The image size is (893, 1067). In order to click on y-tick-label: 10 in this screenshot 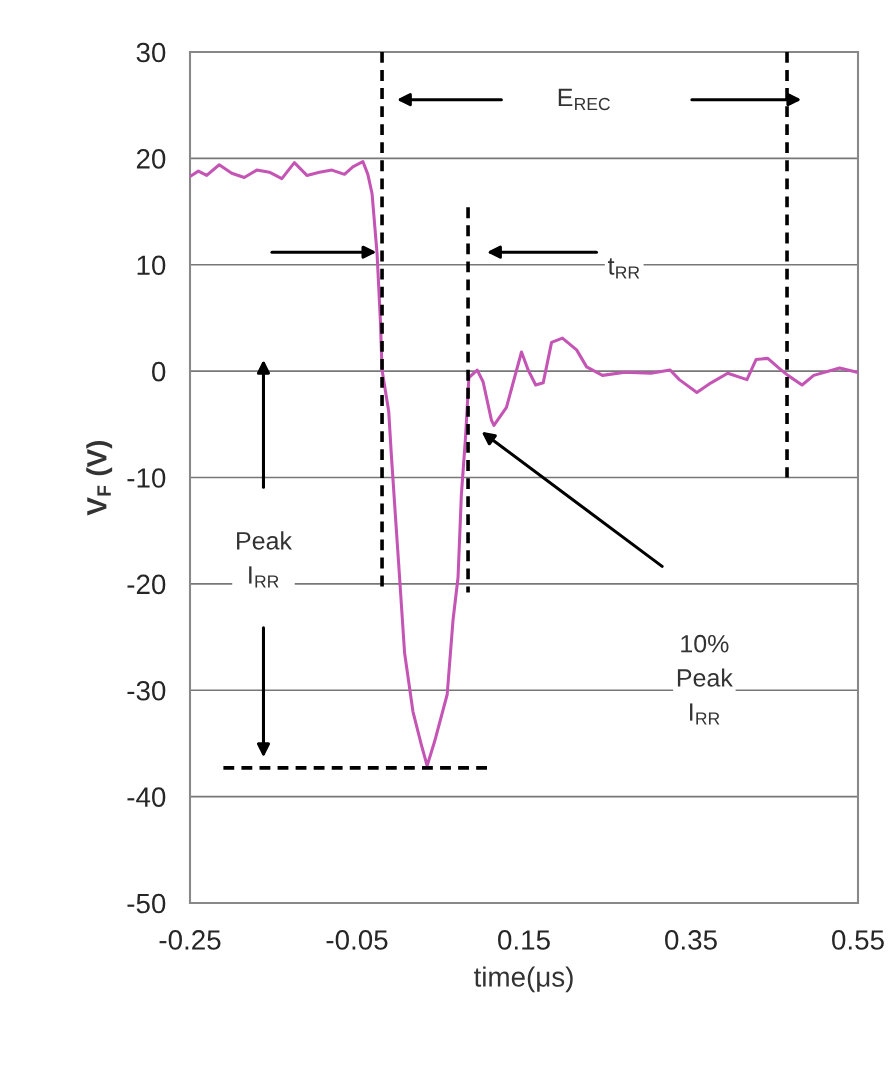, I will do `click(151, 265)`.